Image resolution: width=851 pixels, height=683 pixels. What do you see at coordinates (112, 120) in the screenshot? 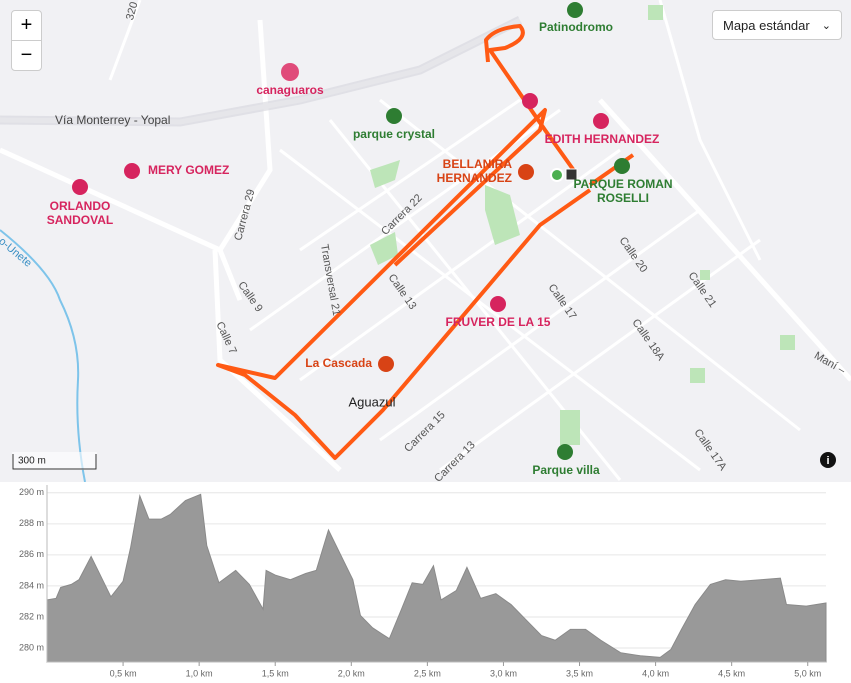
I see `road-label: Vía Monterrey - Yopal` at bounding box center [112, 120].